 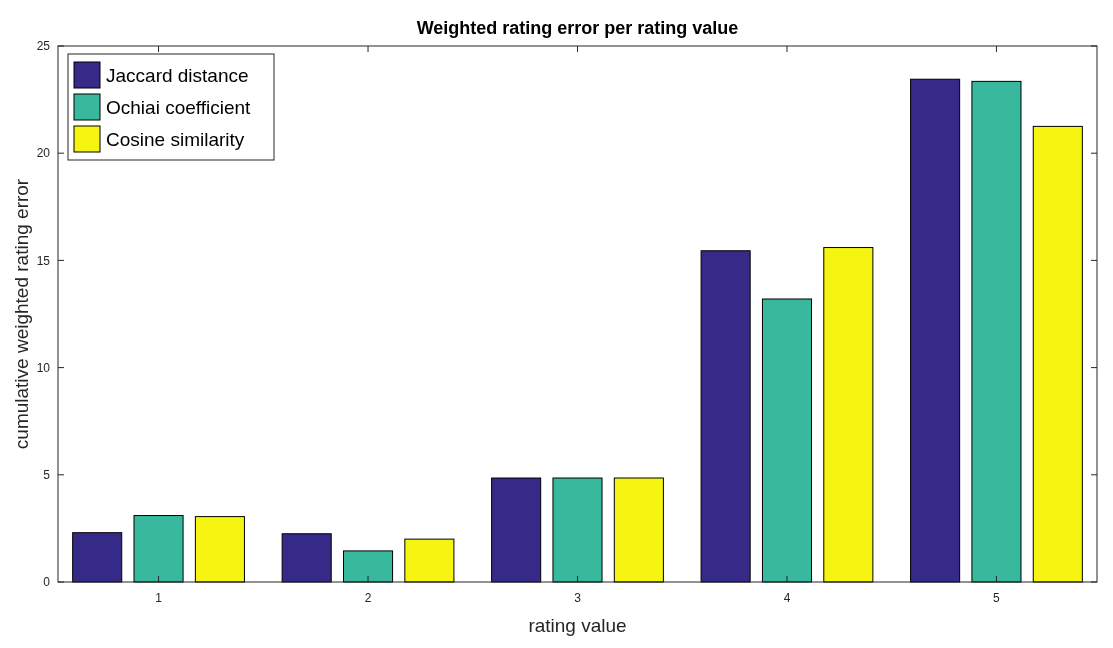 What do you see at coordinates (43, 367) in the screenshot?
I see `y-tick-label: 10` at bounding box center [43, 367].